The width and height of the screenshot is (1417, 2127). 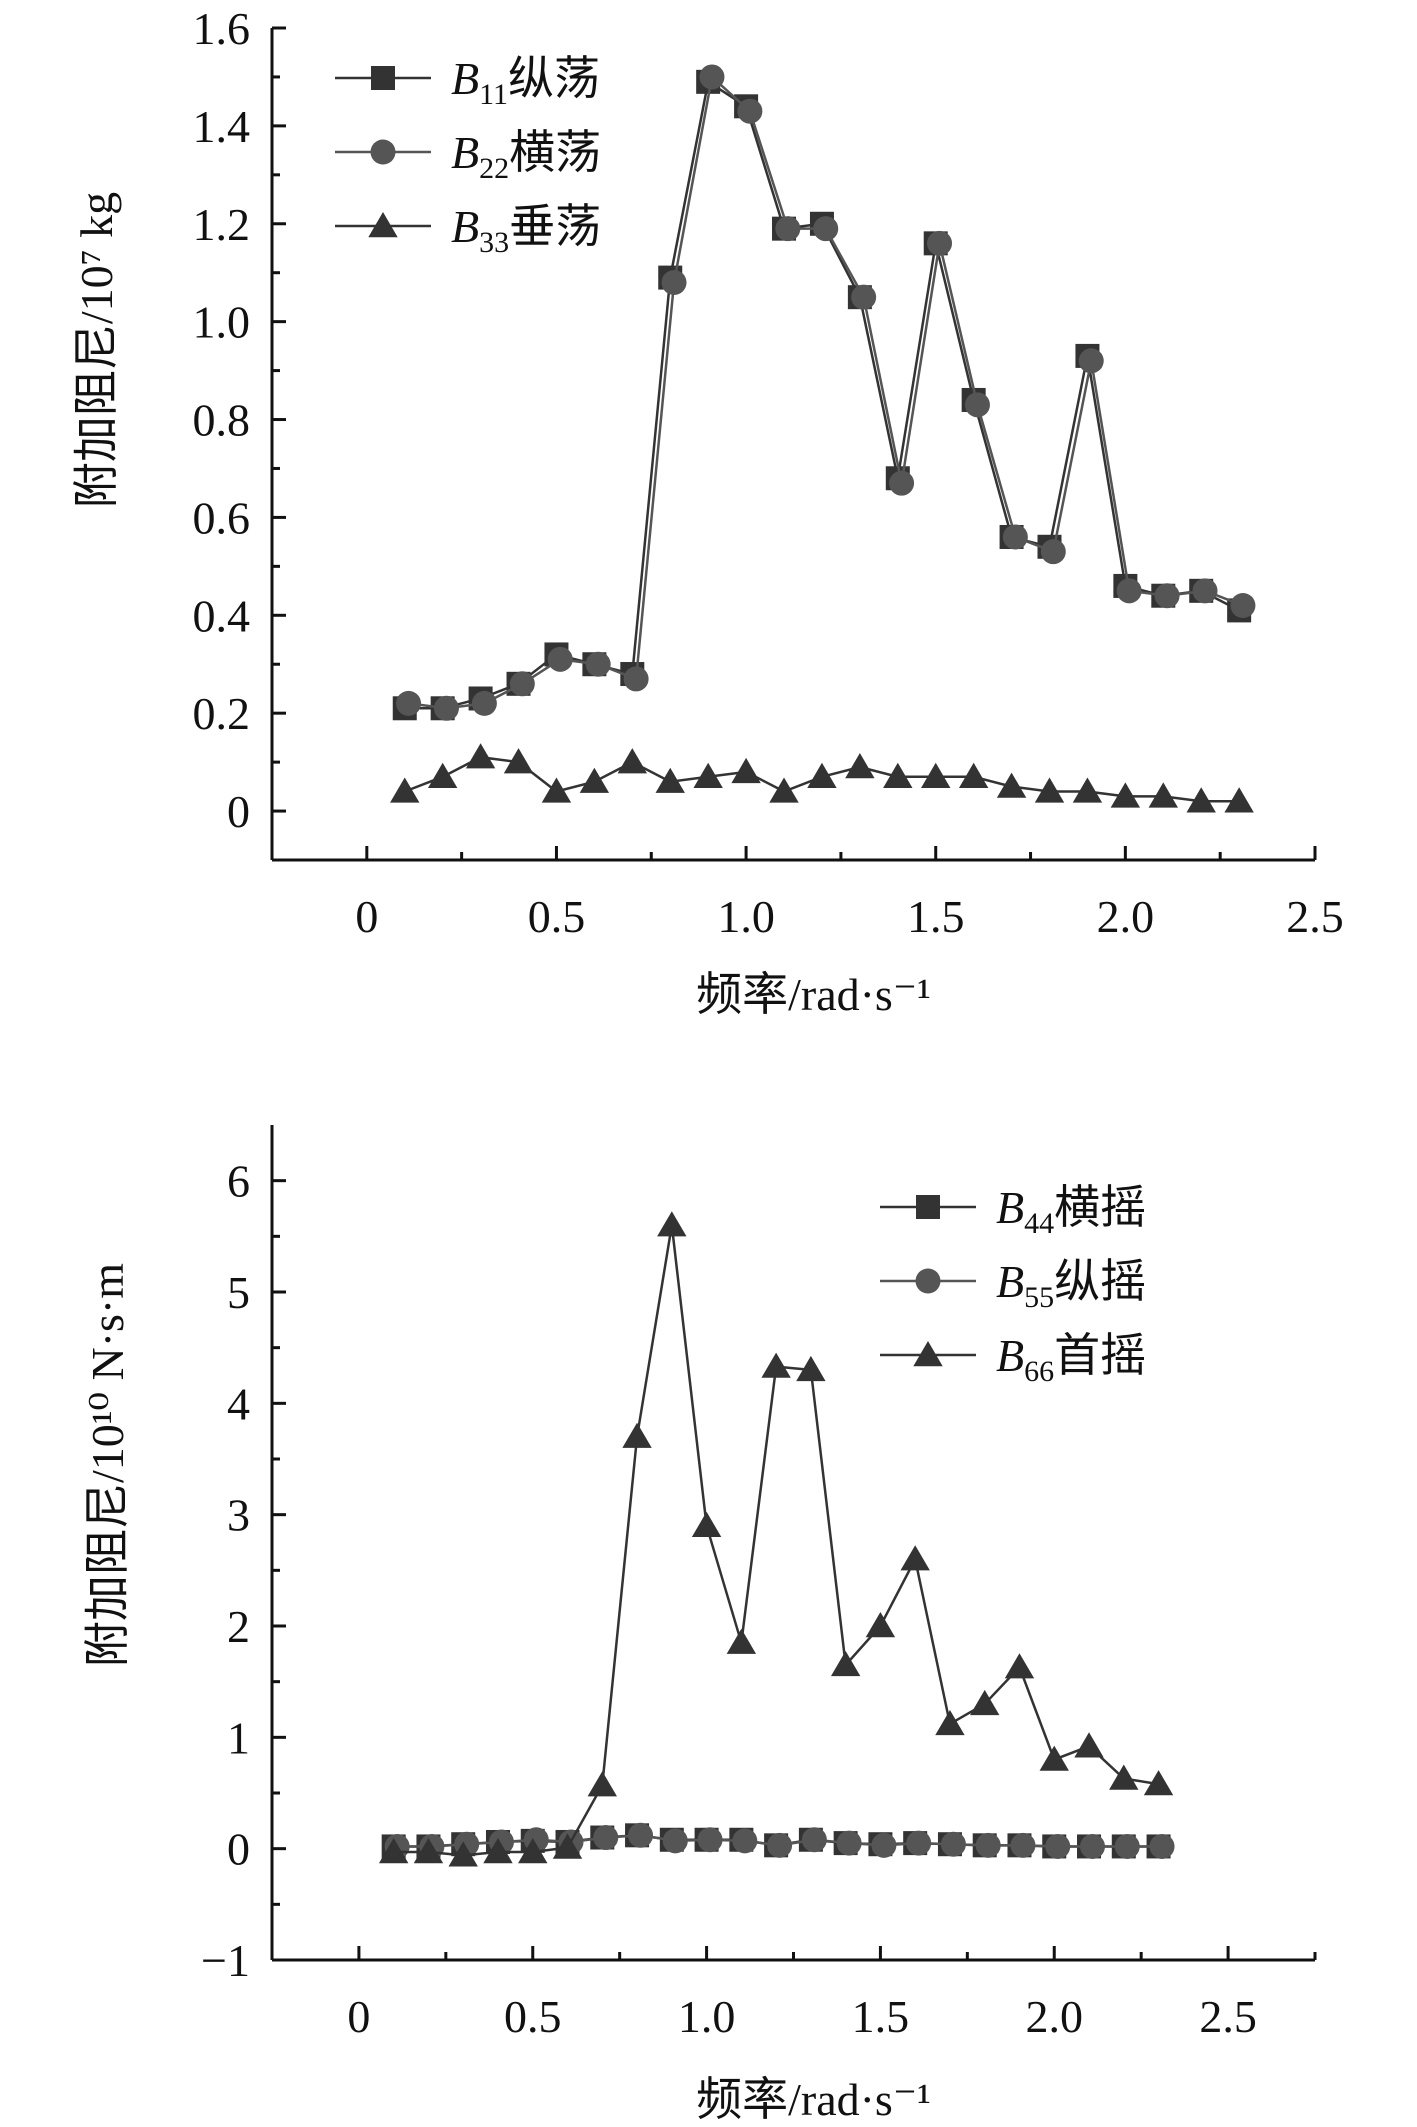 I want to click on legend-label: B33垂荡, so click(x=526, y=230).